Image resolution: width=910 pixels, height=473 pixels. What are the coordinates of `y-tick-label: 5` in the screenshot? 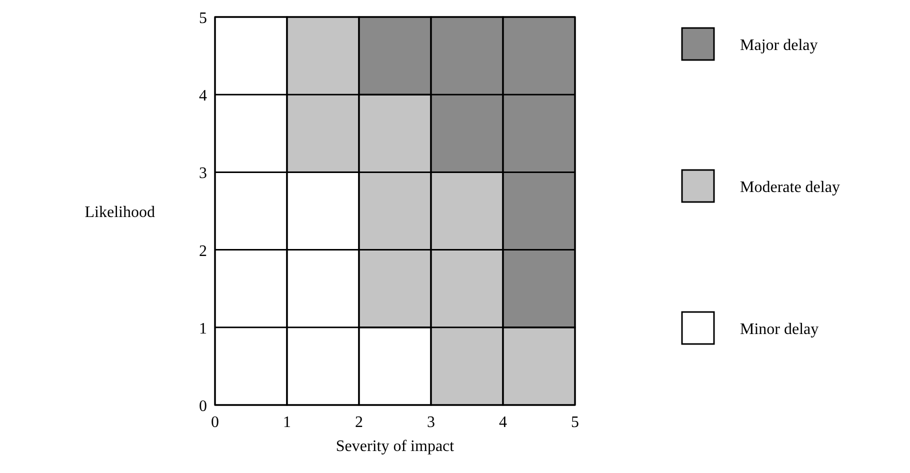 It's located at (203, 18).